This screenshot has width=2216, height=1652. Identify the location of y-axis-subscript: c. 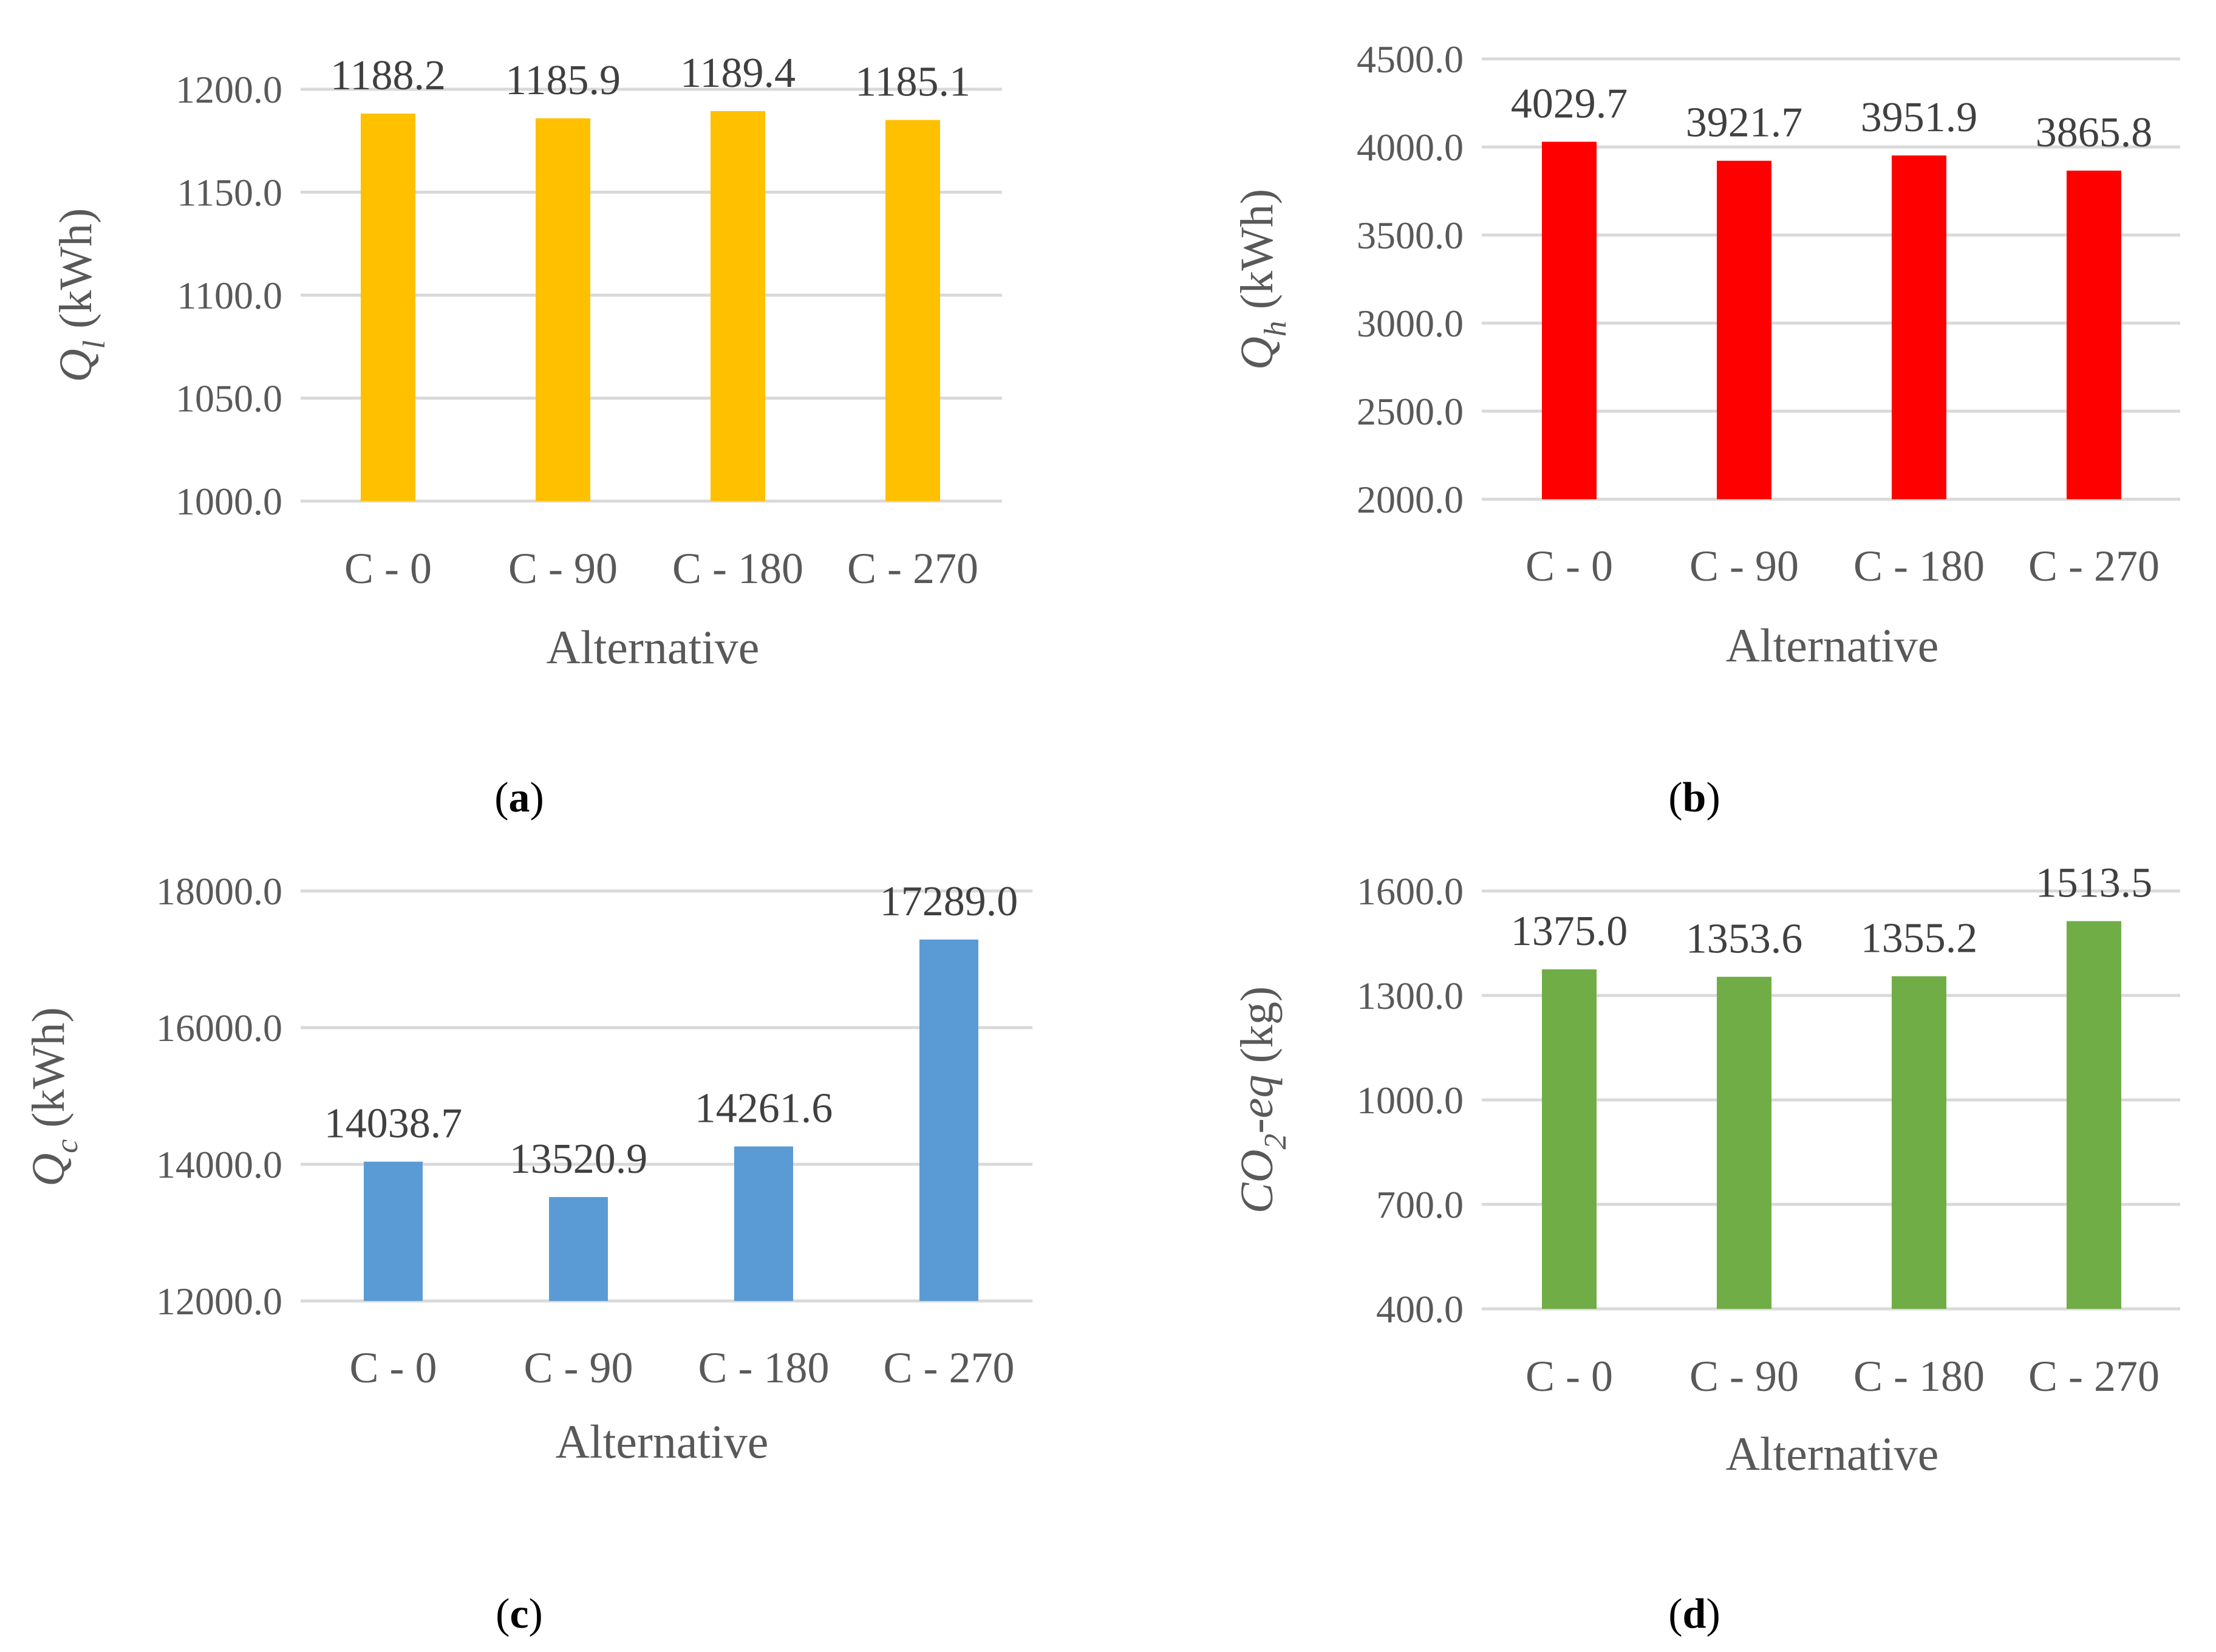
(67, 1146).